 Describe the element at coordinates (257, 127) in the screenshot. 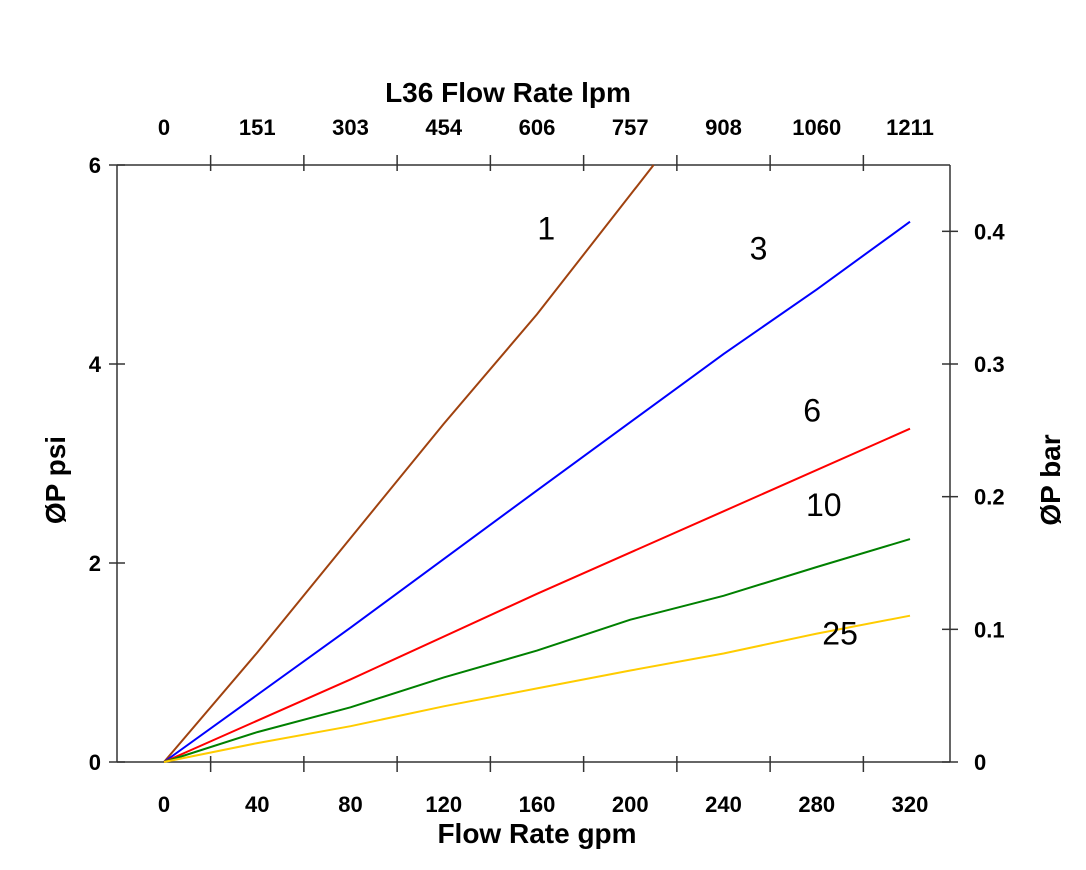

I see `top-tick-label: 151` at that location.